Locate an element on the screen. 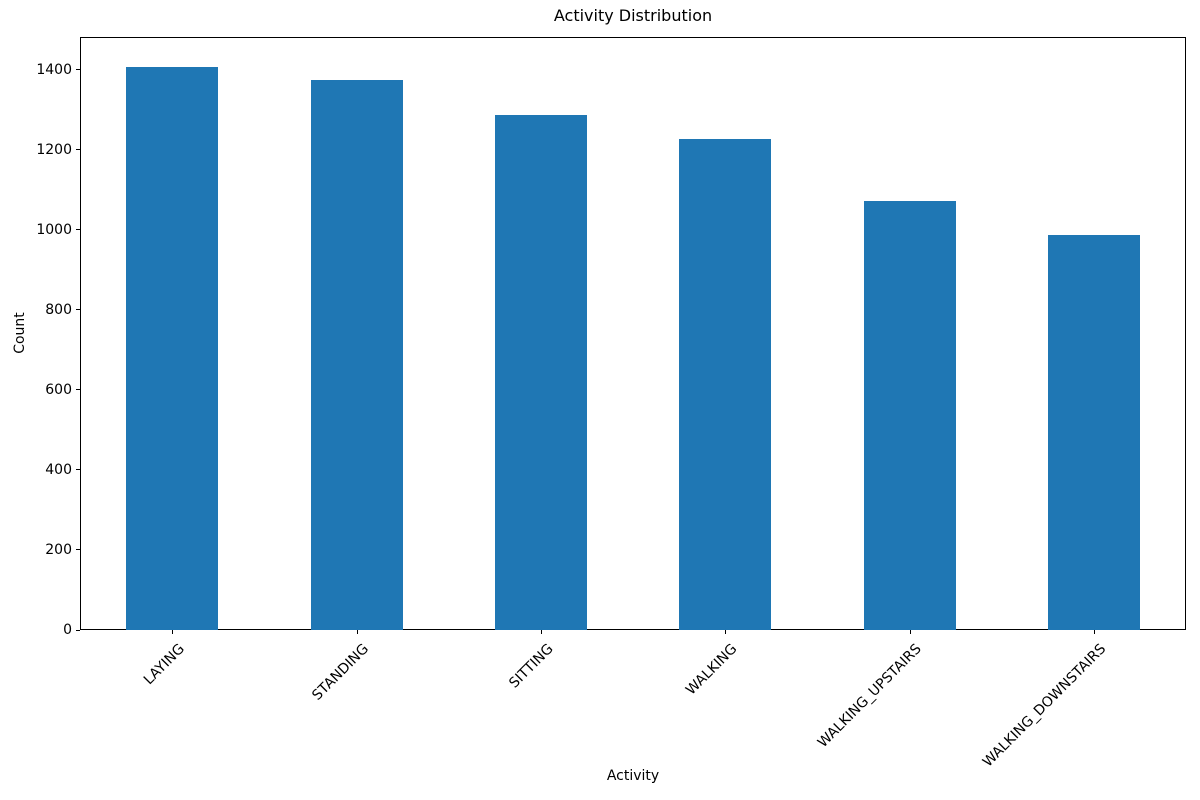 The height and width of the screenshot is (800, 1200). bar-sitting is located at coordinates (540, 372).